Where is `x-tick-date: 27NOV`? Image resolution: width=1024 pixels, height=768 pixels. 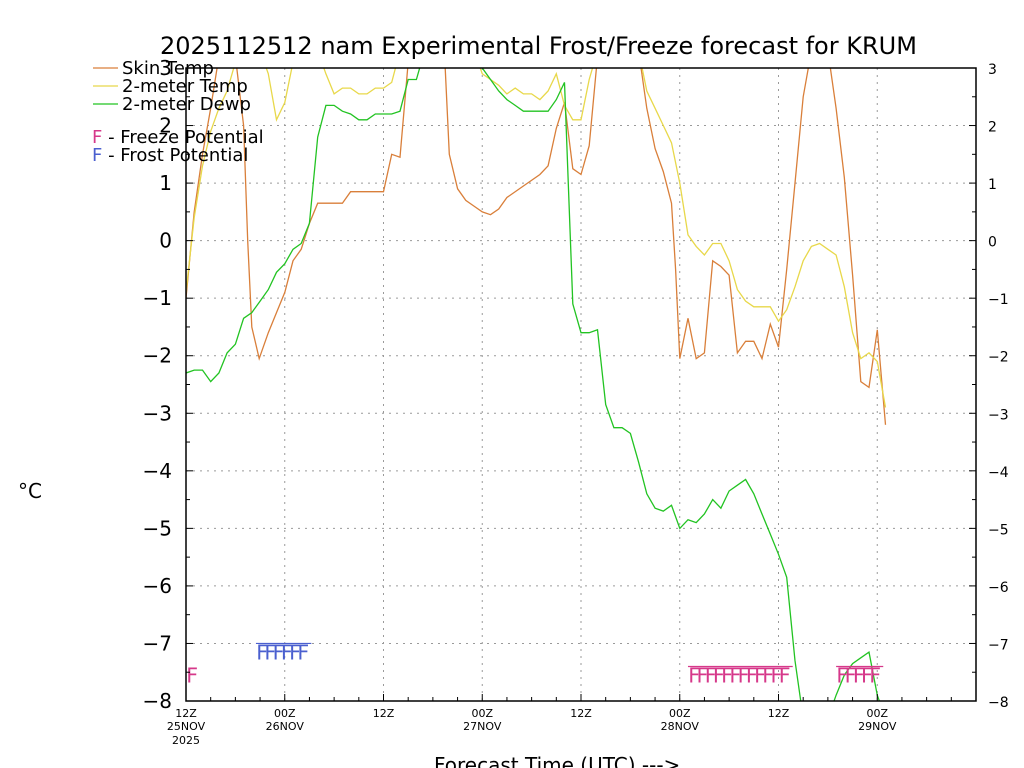 x-tick-date: 27NOV is located at coordinates (482, 726).